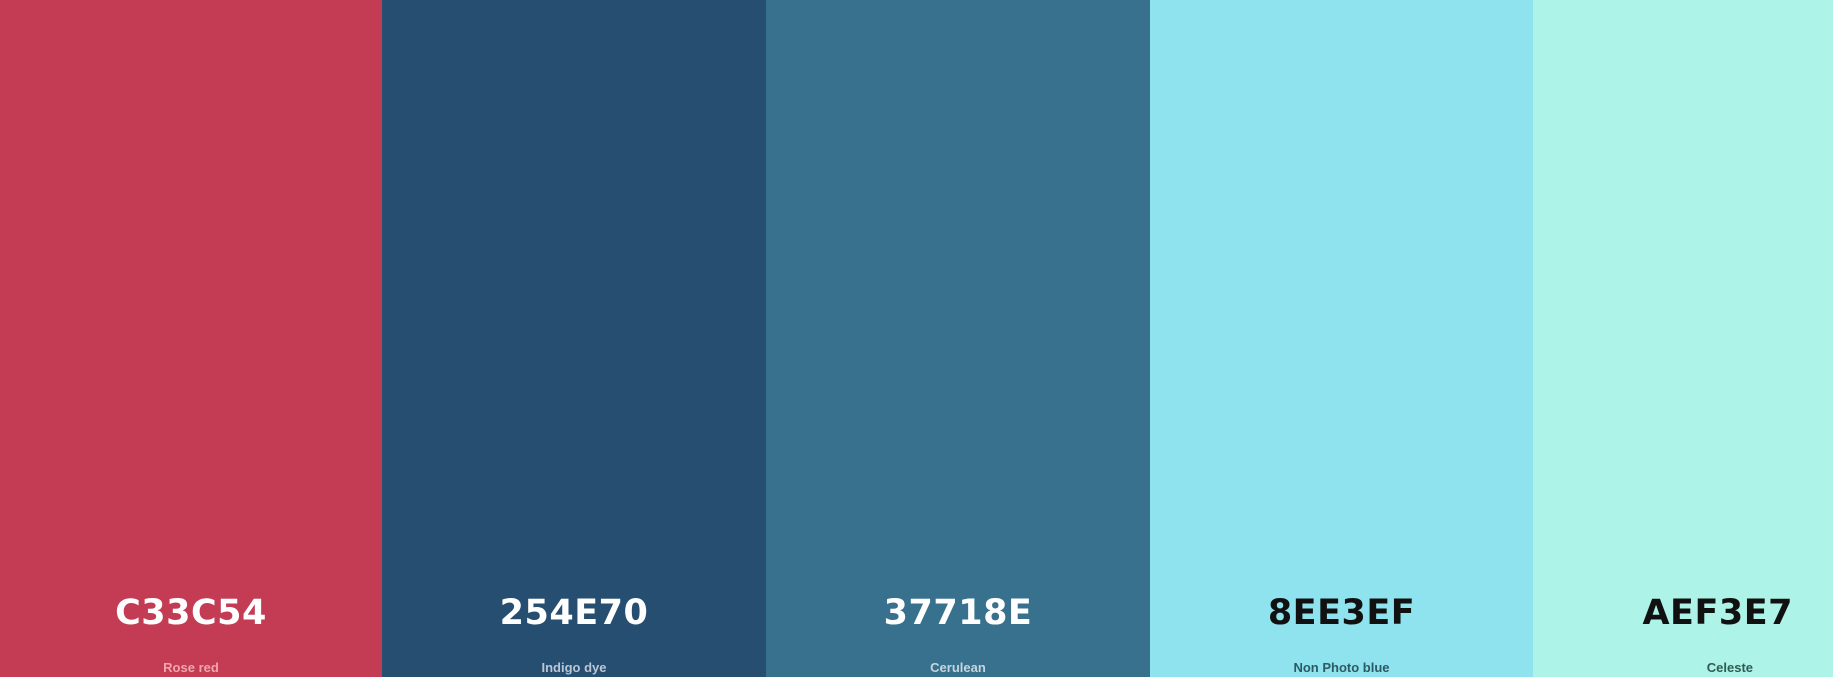 The height and width of the screenshot is (677, 1833). I want to click on swatch-color-name: Indigo dye, so click(574, 667).